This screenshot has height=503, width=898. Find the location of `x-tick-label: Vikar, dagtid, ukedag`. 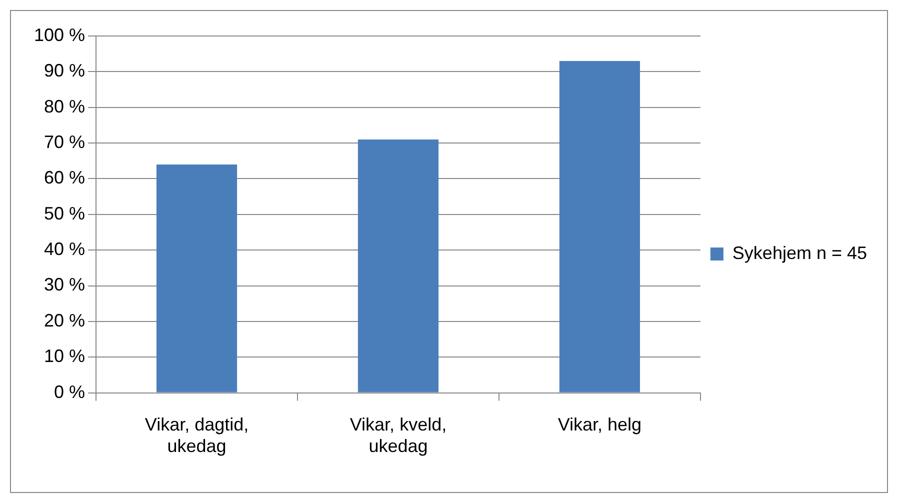

x-tick-label: Vikar, dagtid, ukedag is located at coordinates (196, 435).